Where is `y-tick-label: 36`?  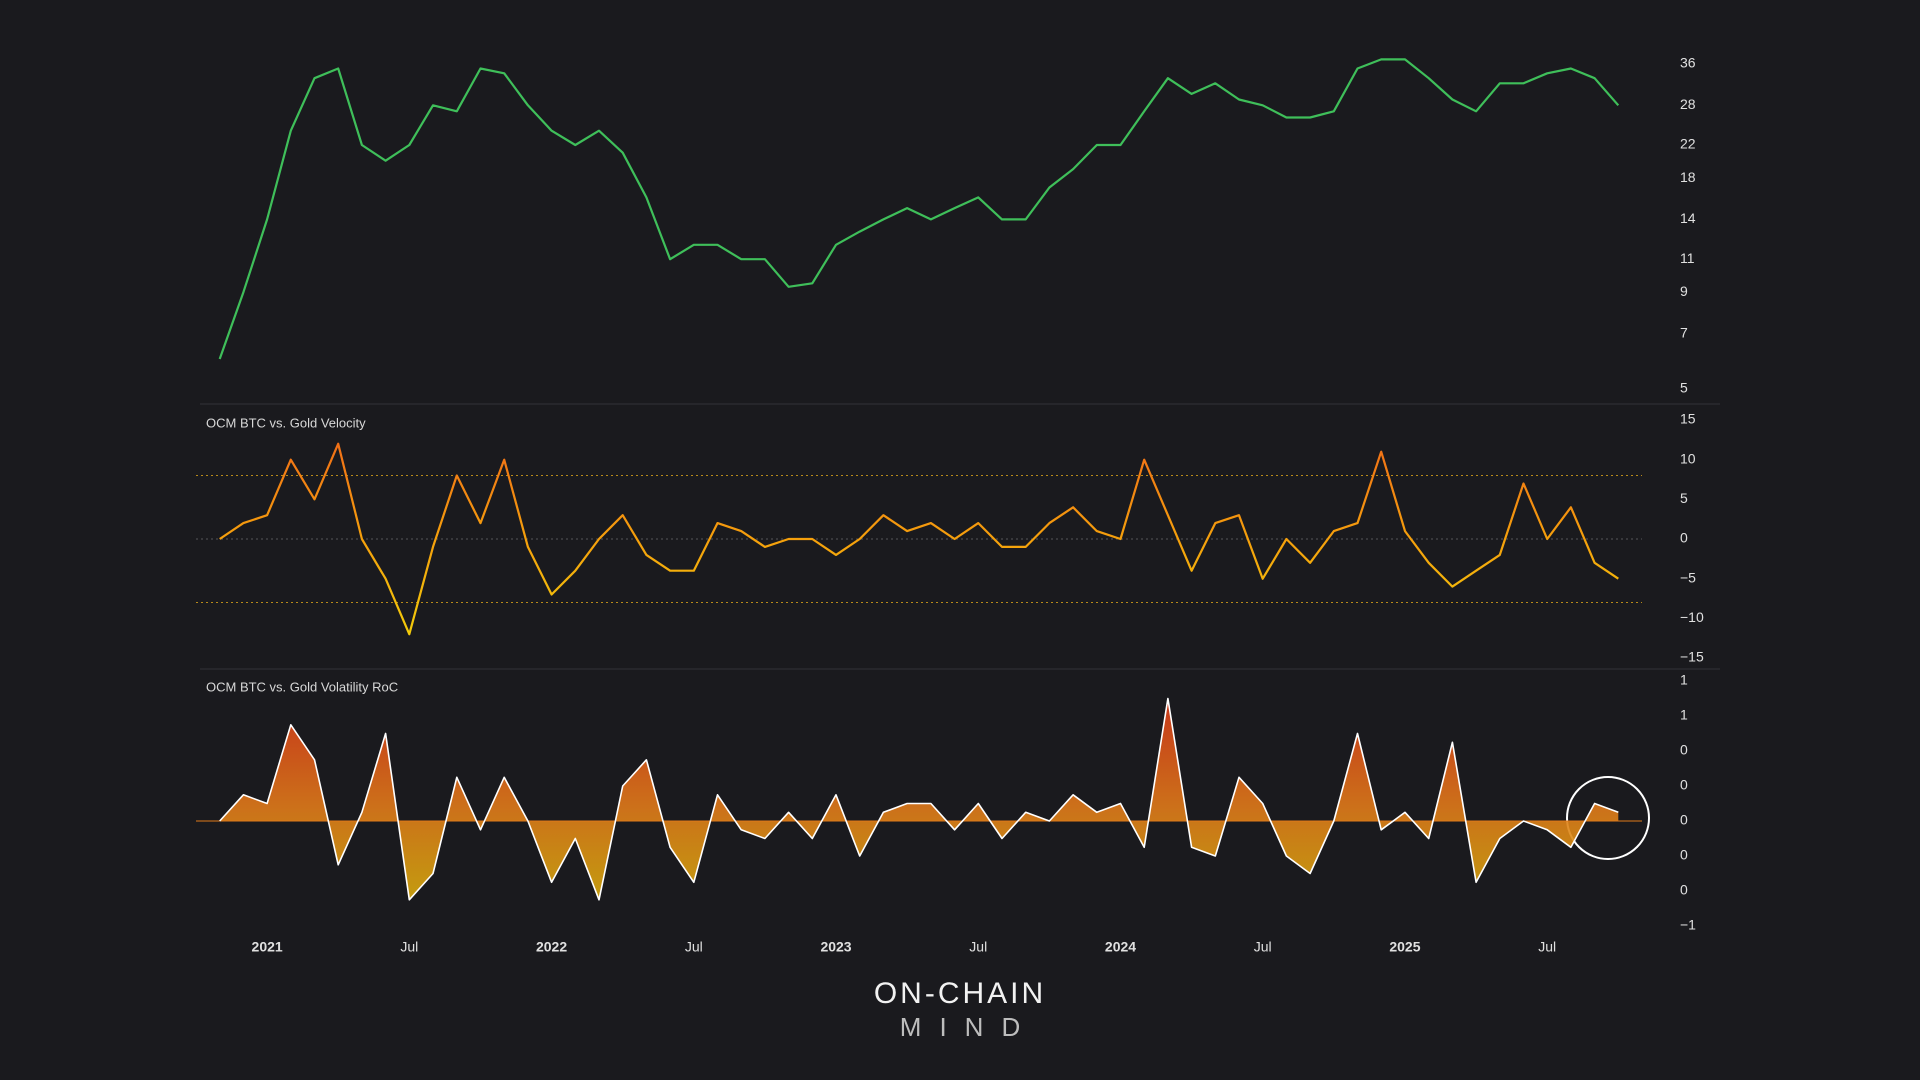
y-tick-label: 36 is located at coordinates (1688, 63).